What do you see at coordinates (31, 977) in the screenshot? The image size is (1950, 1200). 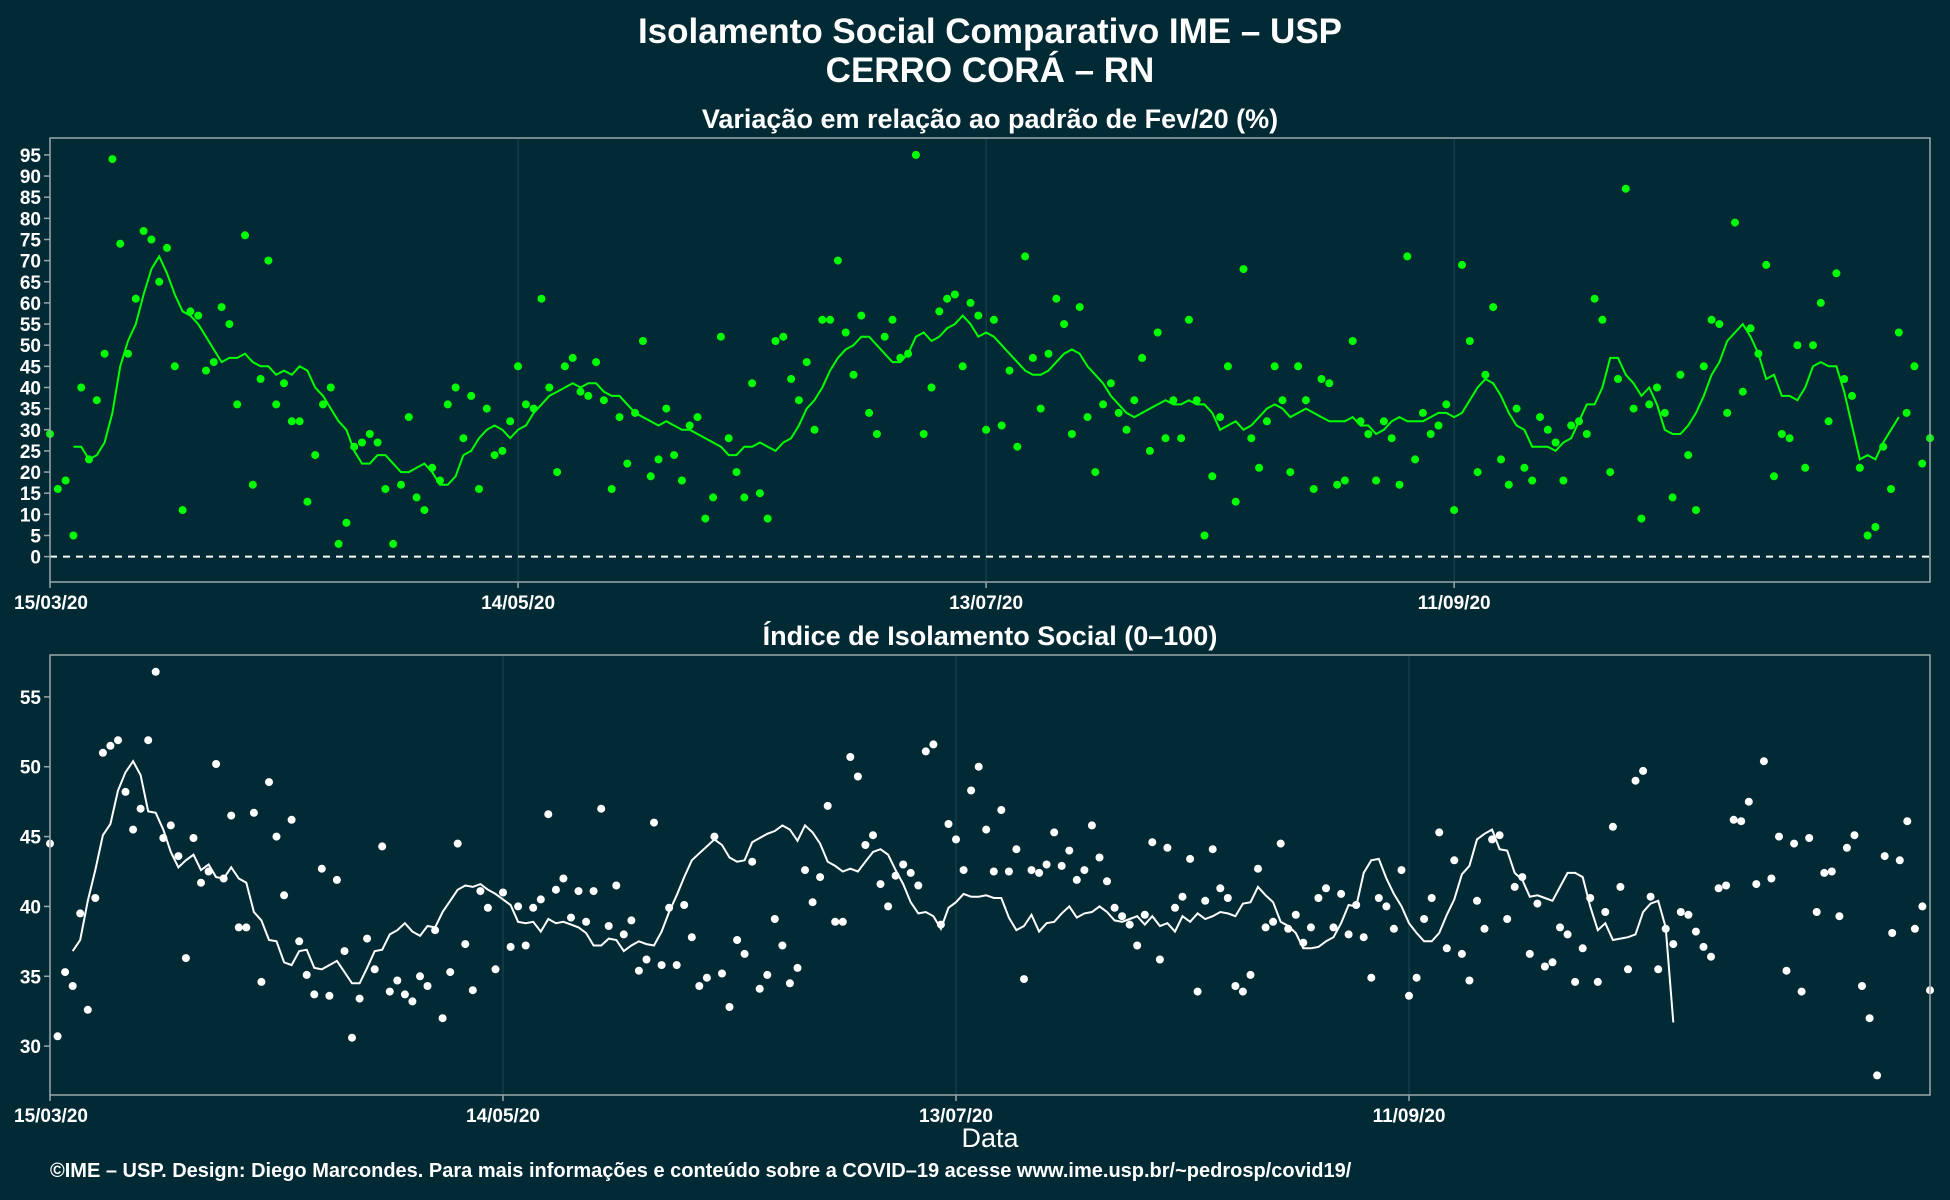 I see `bottom-y-tick-label: 35` at bounding box center [31, 977].